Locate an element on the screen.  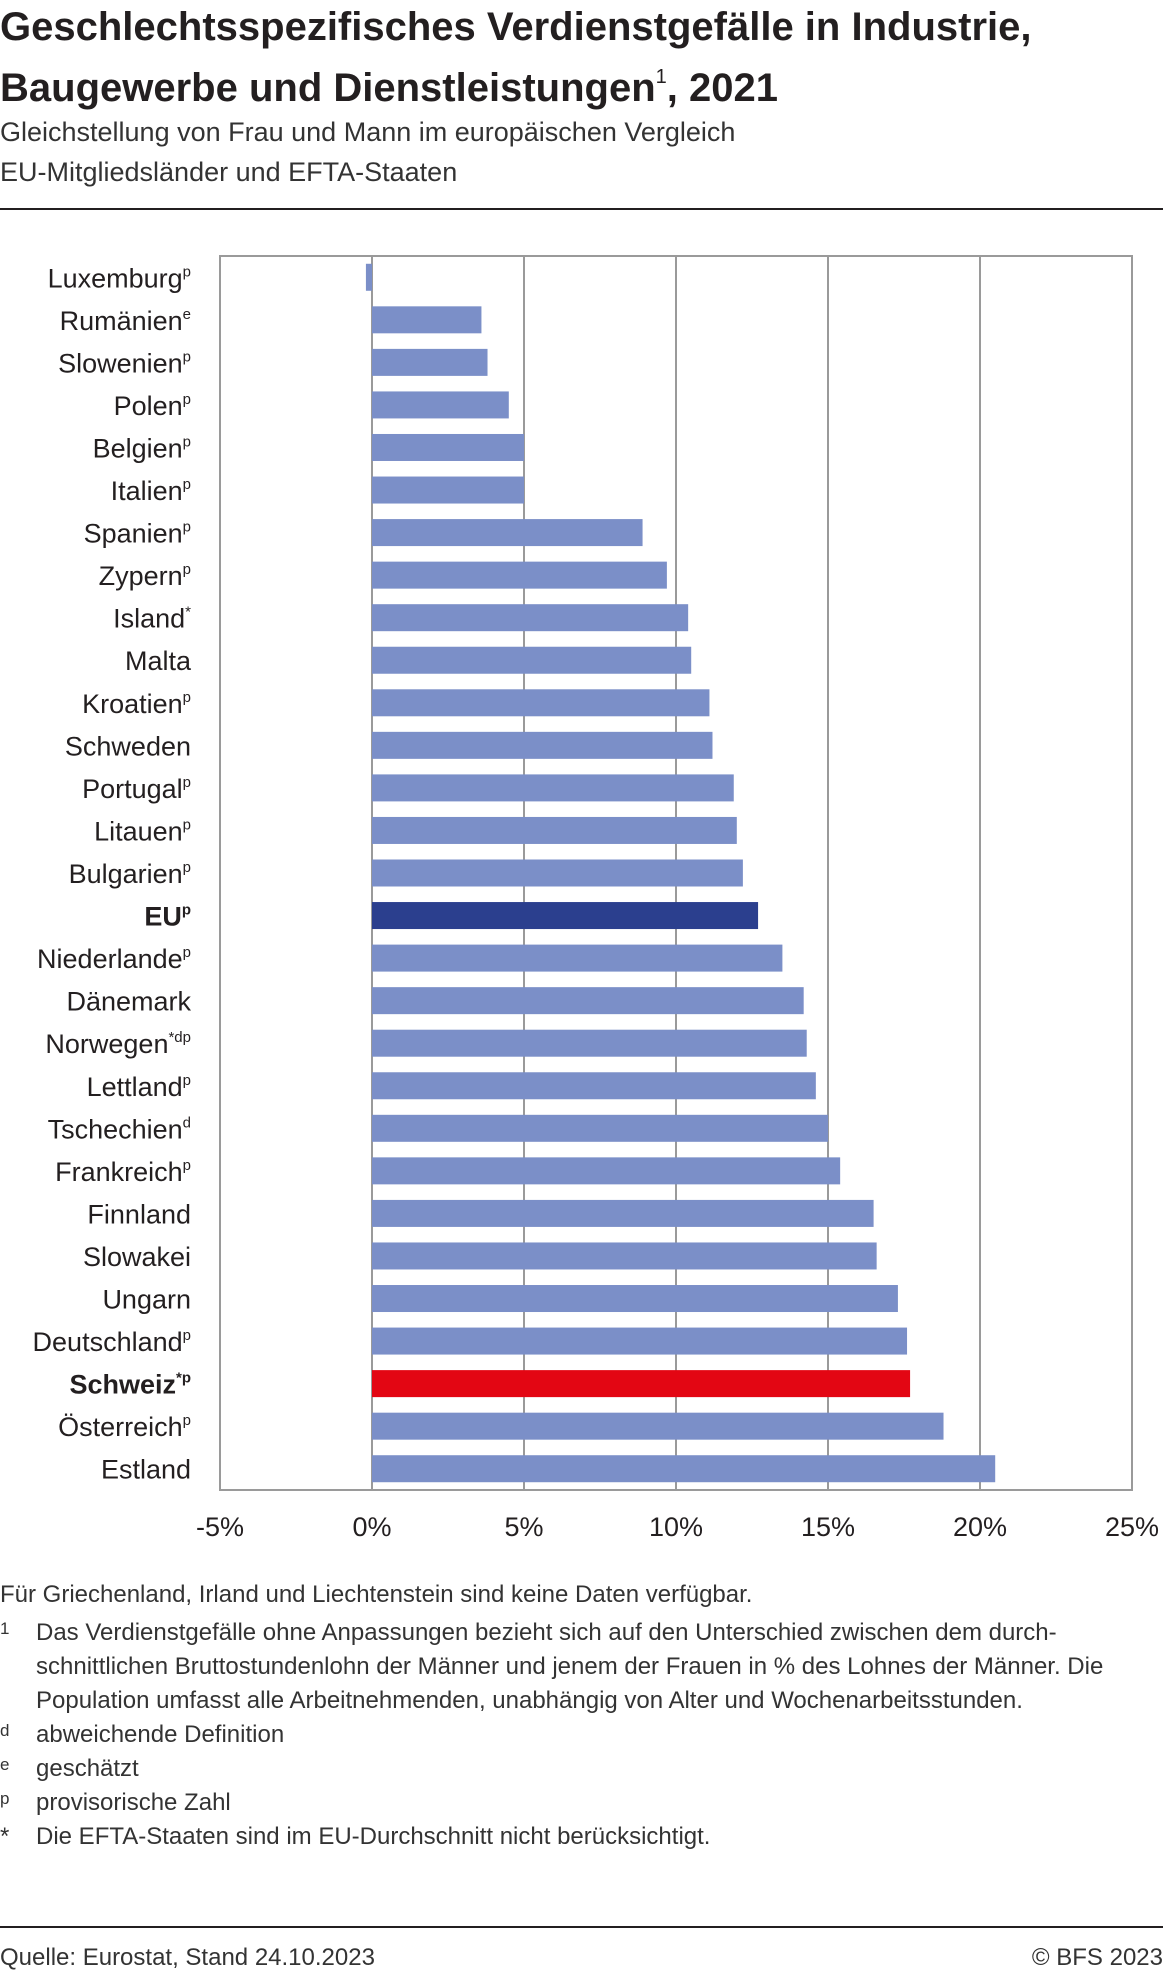
category-label: Niederlandep is located at coordinates (114, 959).